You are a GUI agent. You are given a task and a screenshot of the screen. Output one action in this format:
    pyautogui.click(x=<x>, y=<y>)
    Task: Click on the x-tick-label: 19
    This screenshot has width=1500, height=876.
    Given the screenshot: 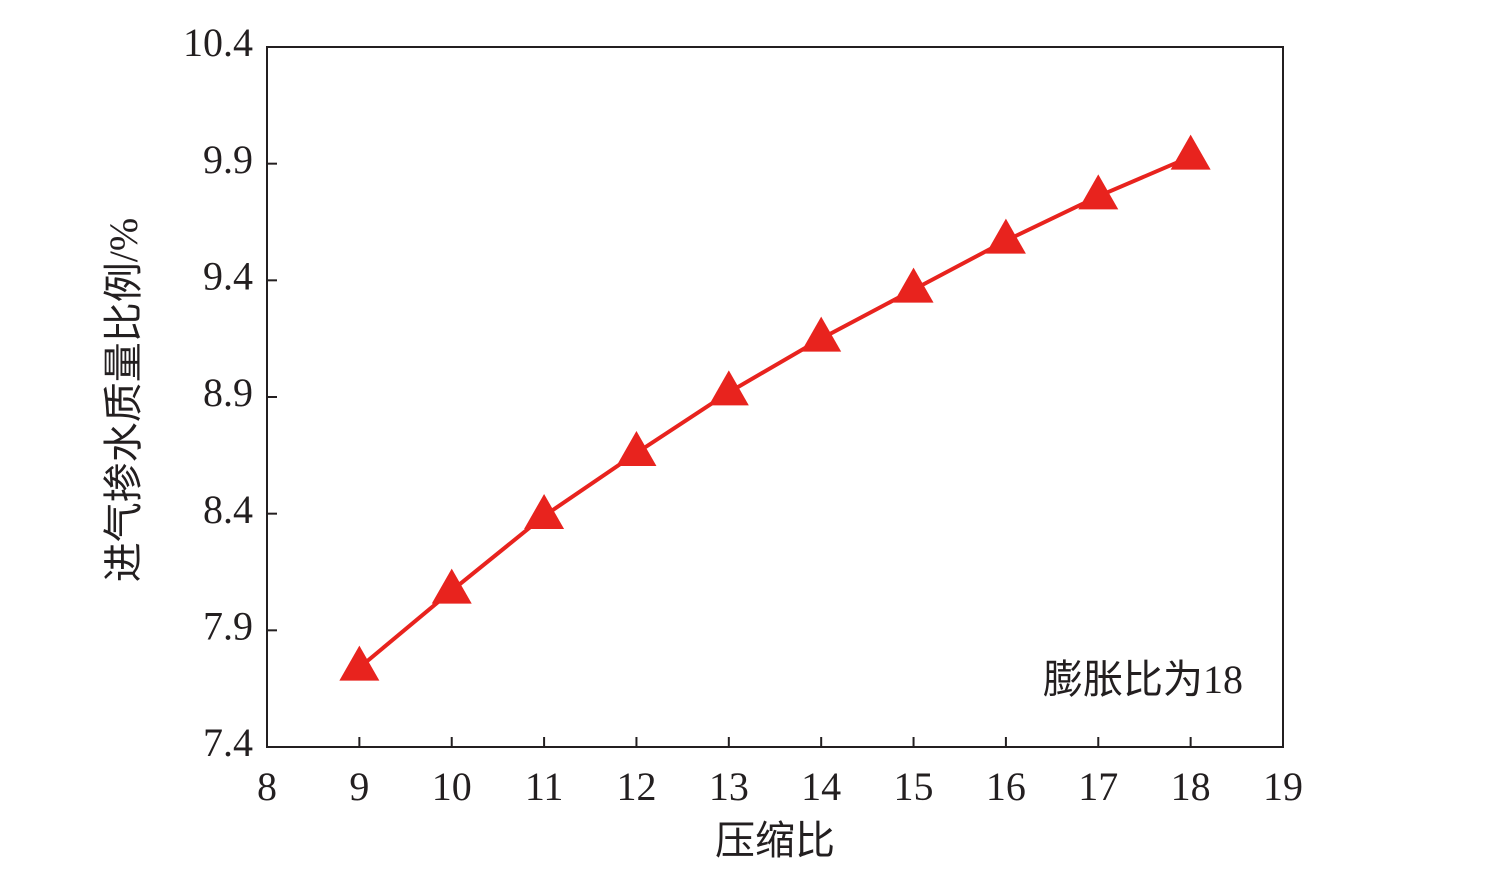 What is the action you would take?
    pyautogui.click(x=1283, y=786)
    